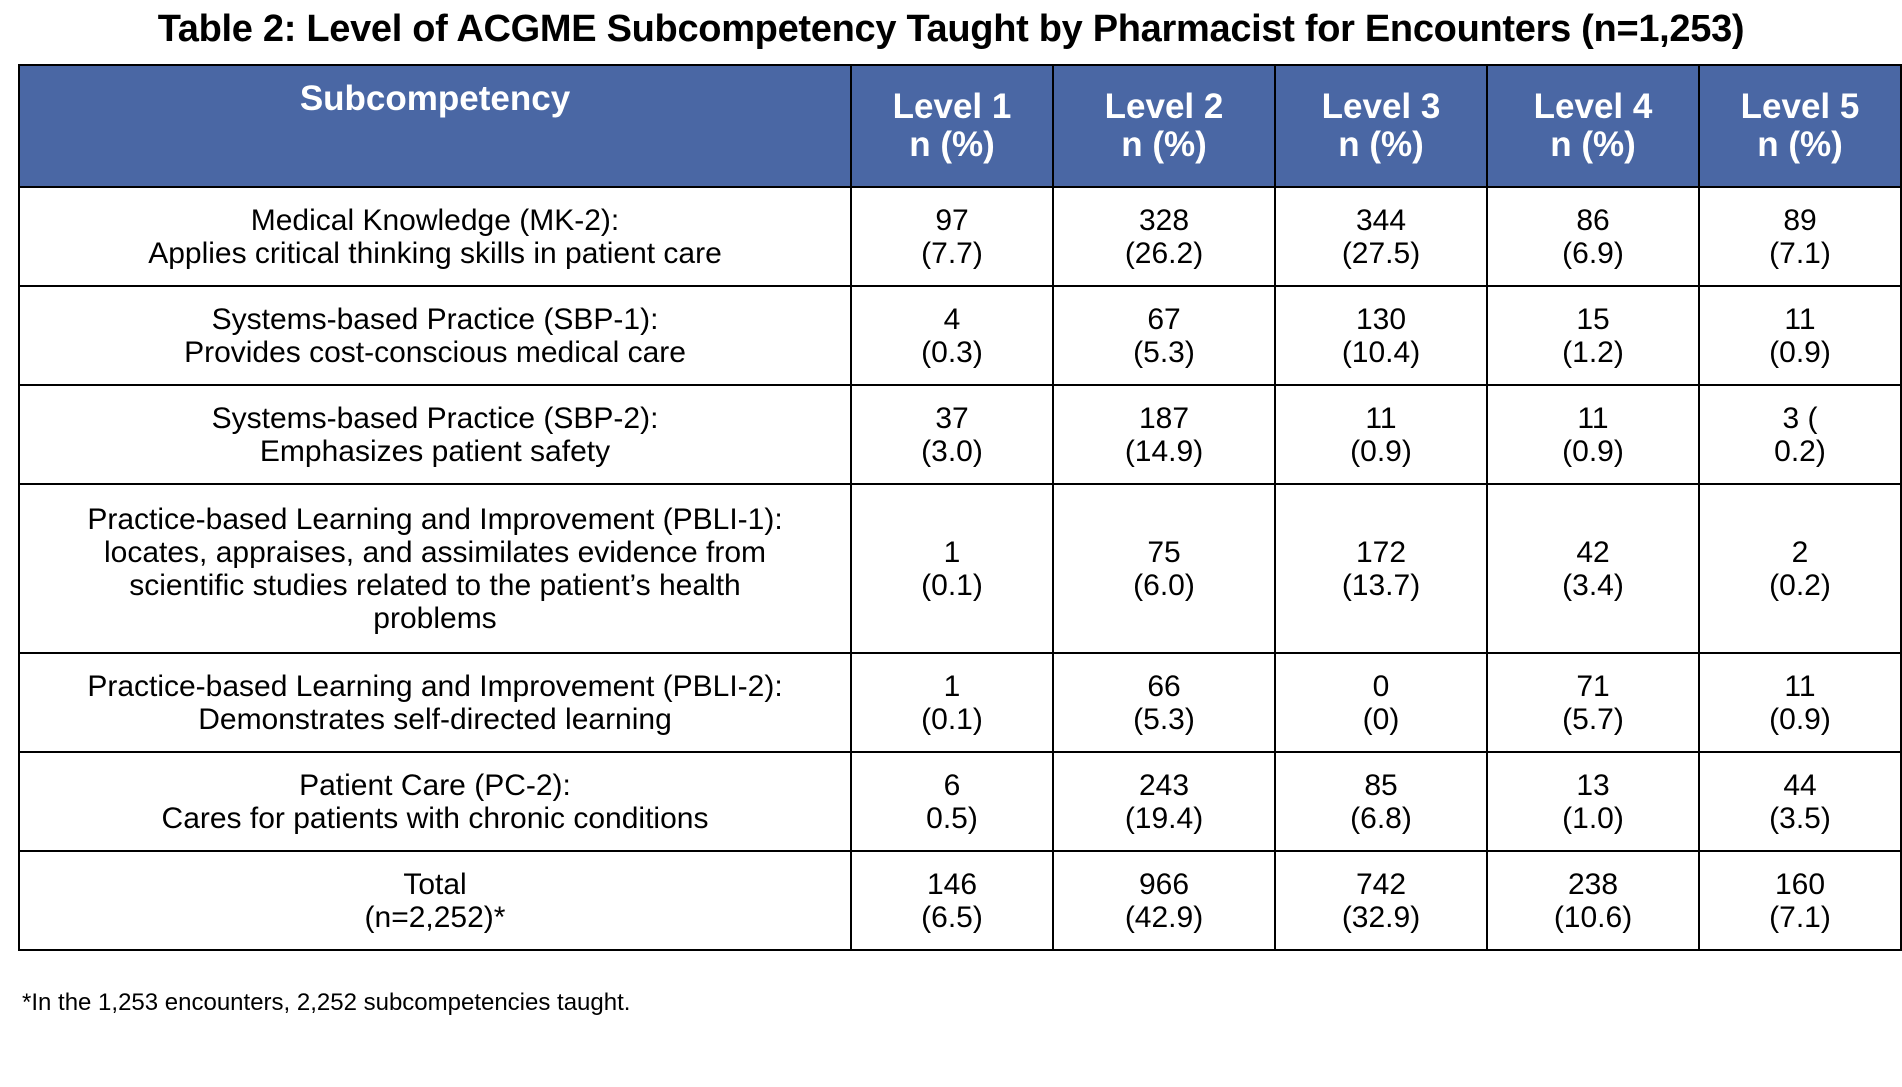 The height and width of the screenshot is (1087, 1902). What do you see at coordinates (952, 253) in the screenshot?
I see `percent-value: (7.7)` at bounding box center [952, 253].